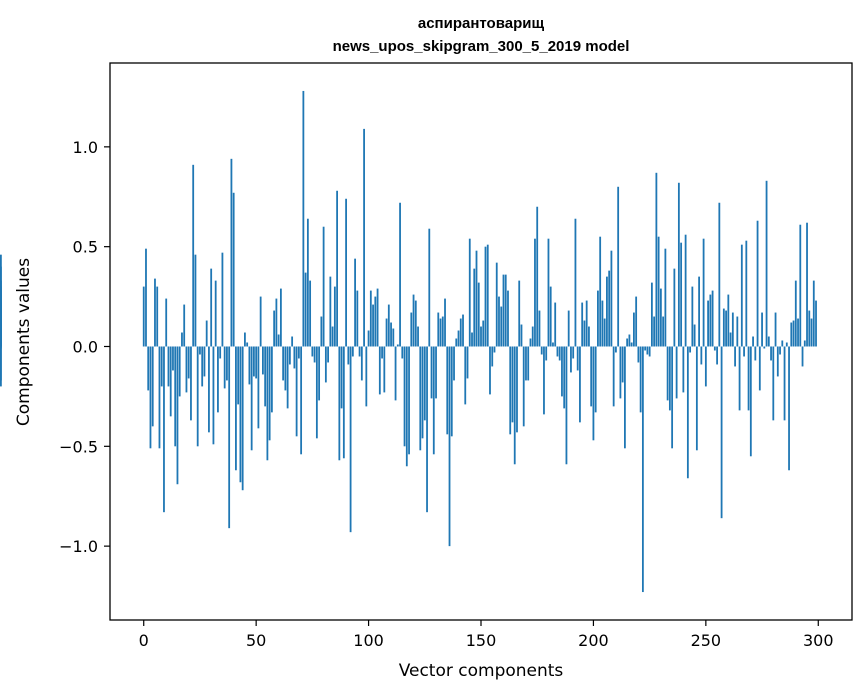 The width and height of the screenshot is (867, 696). What do you see at coordinates (24, 342) in the screenshot?
I see `y-axis-label: Components values` at bounding box center [24, 342].